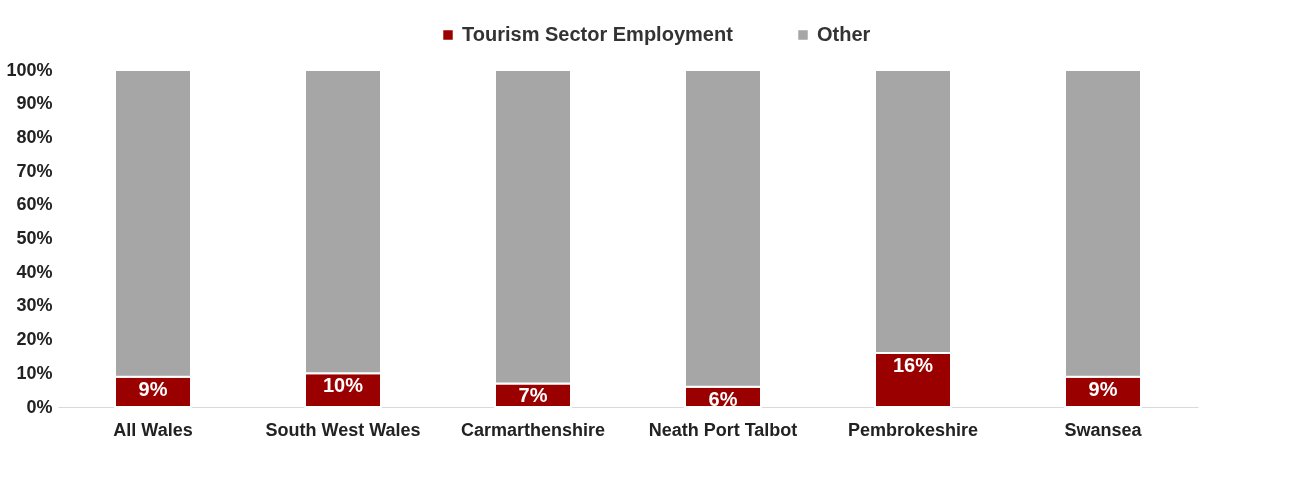  What do you see at coordinates (34, 136) in the screenshot?
I see `y-tick-label: 80%` at bounding box center [34, 136].